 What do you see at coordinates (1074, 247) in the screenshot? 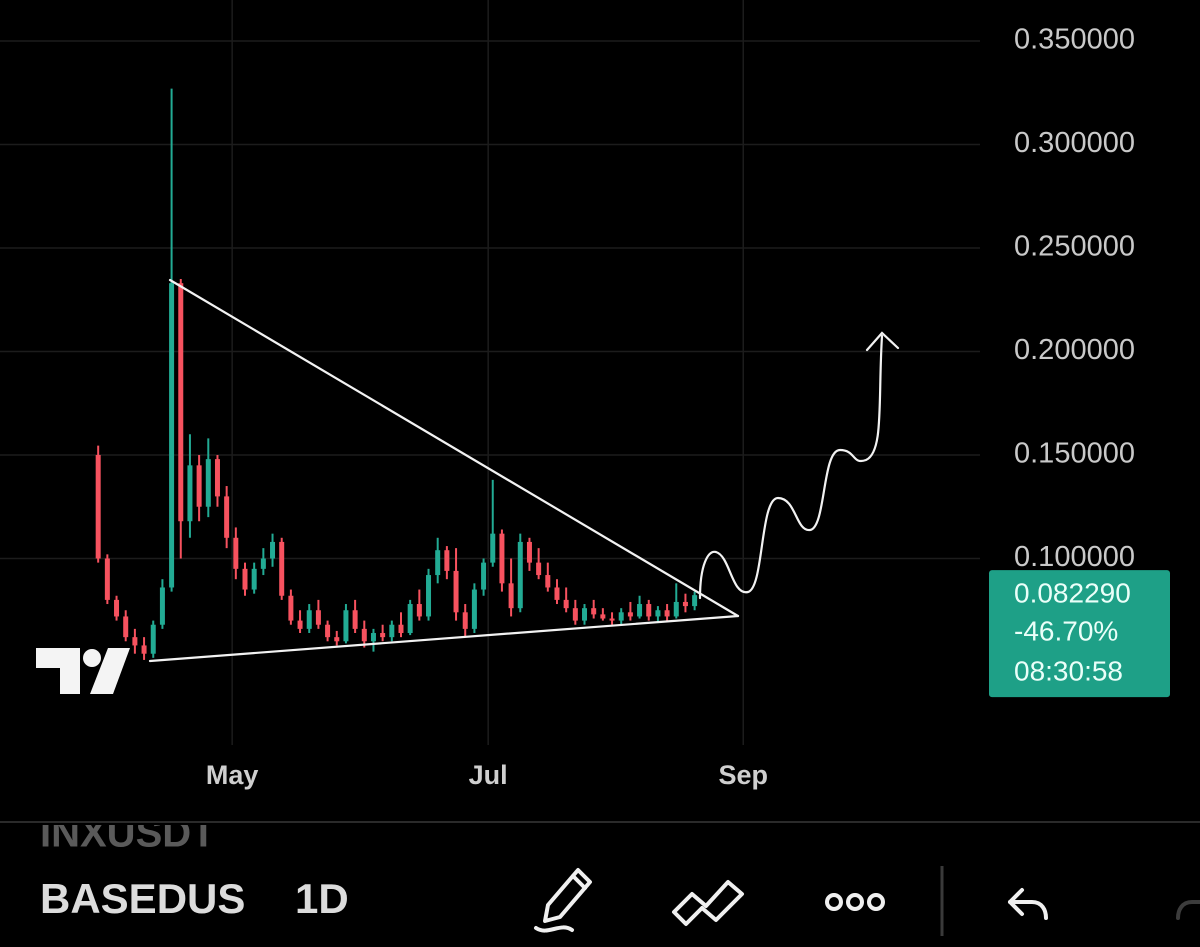
I see `y-tick-label: 0.250000` at bounding box center [1074, 247].